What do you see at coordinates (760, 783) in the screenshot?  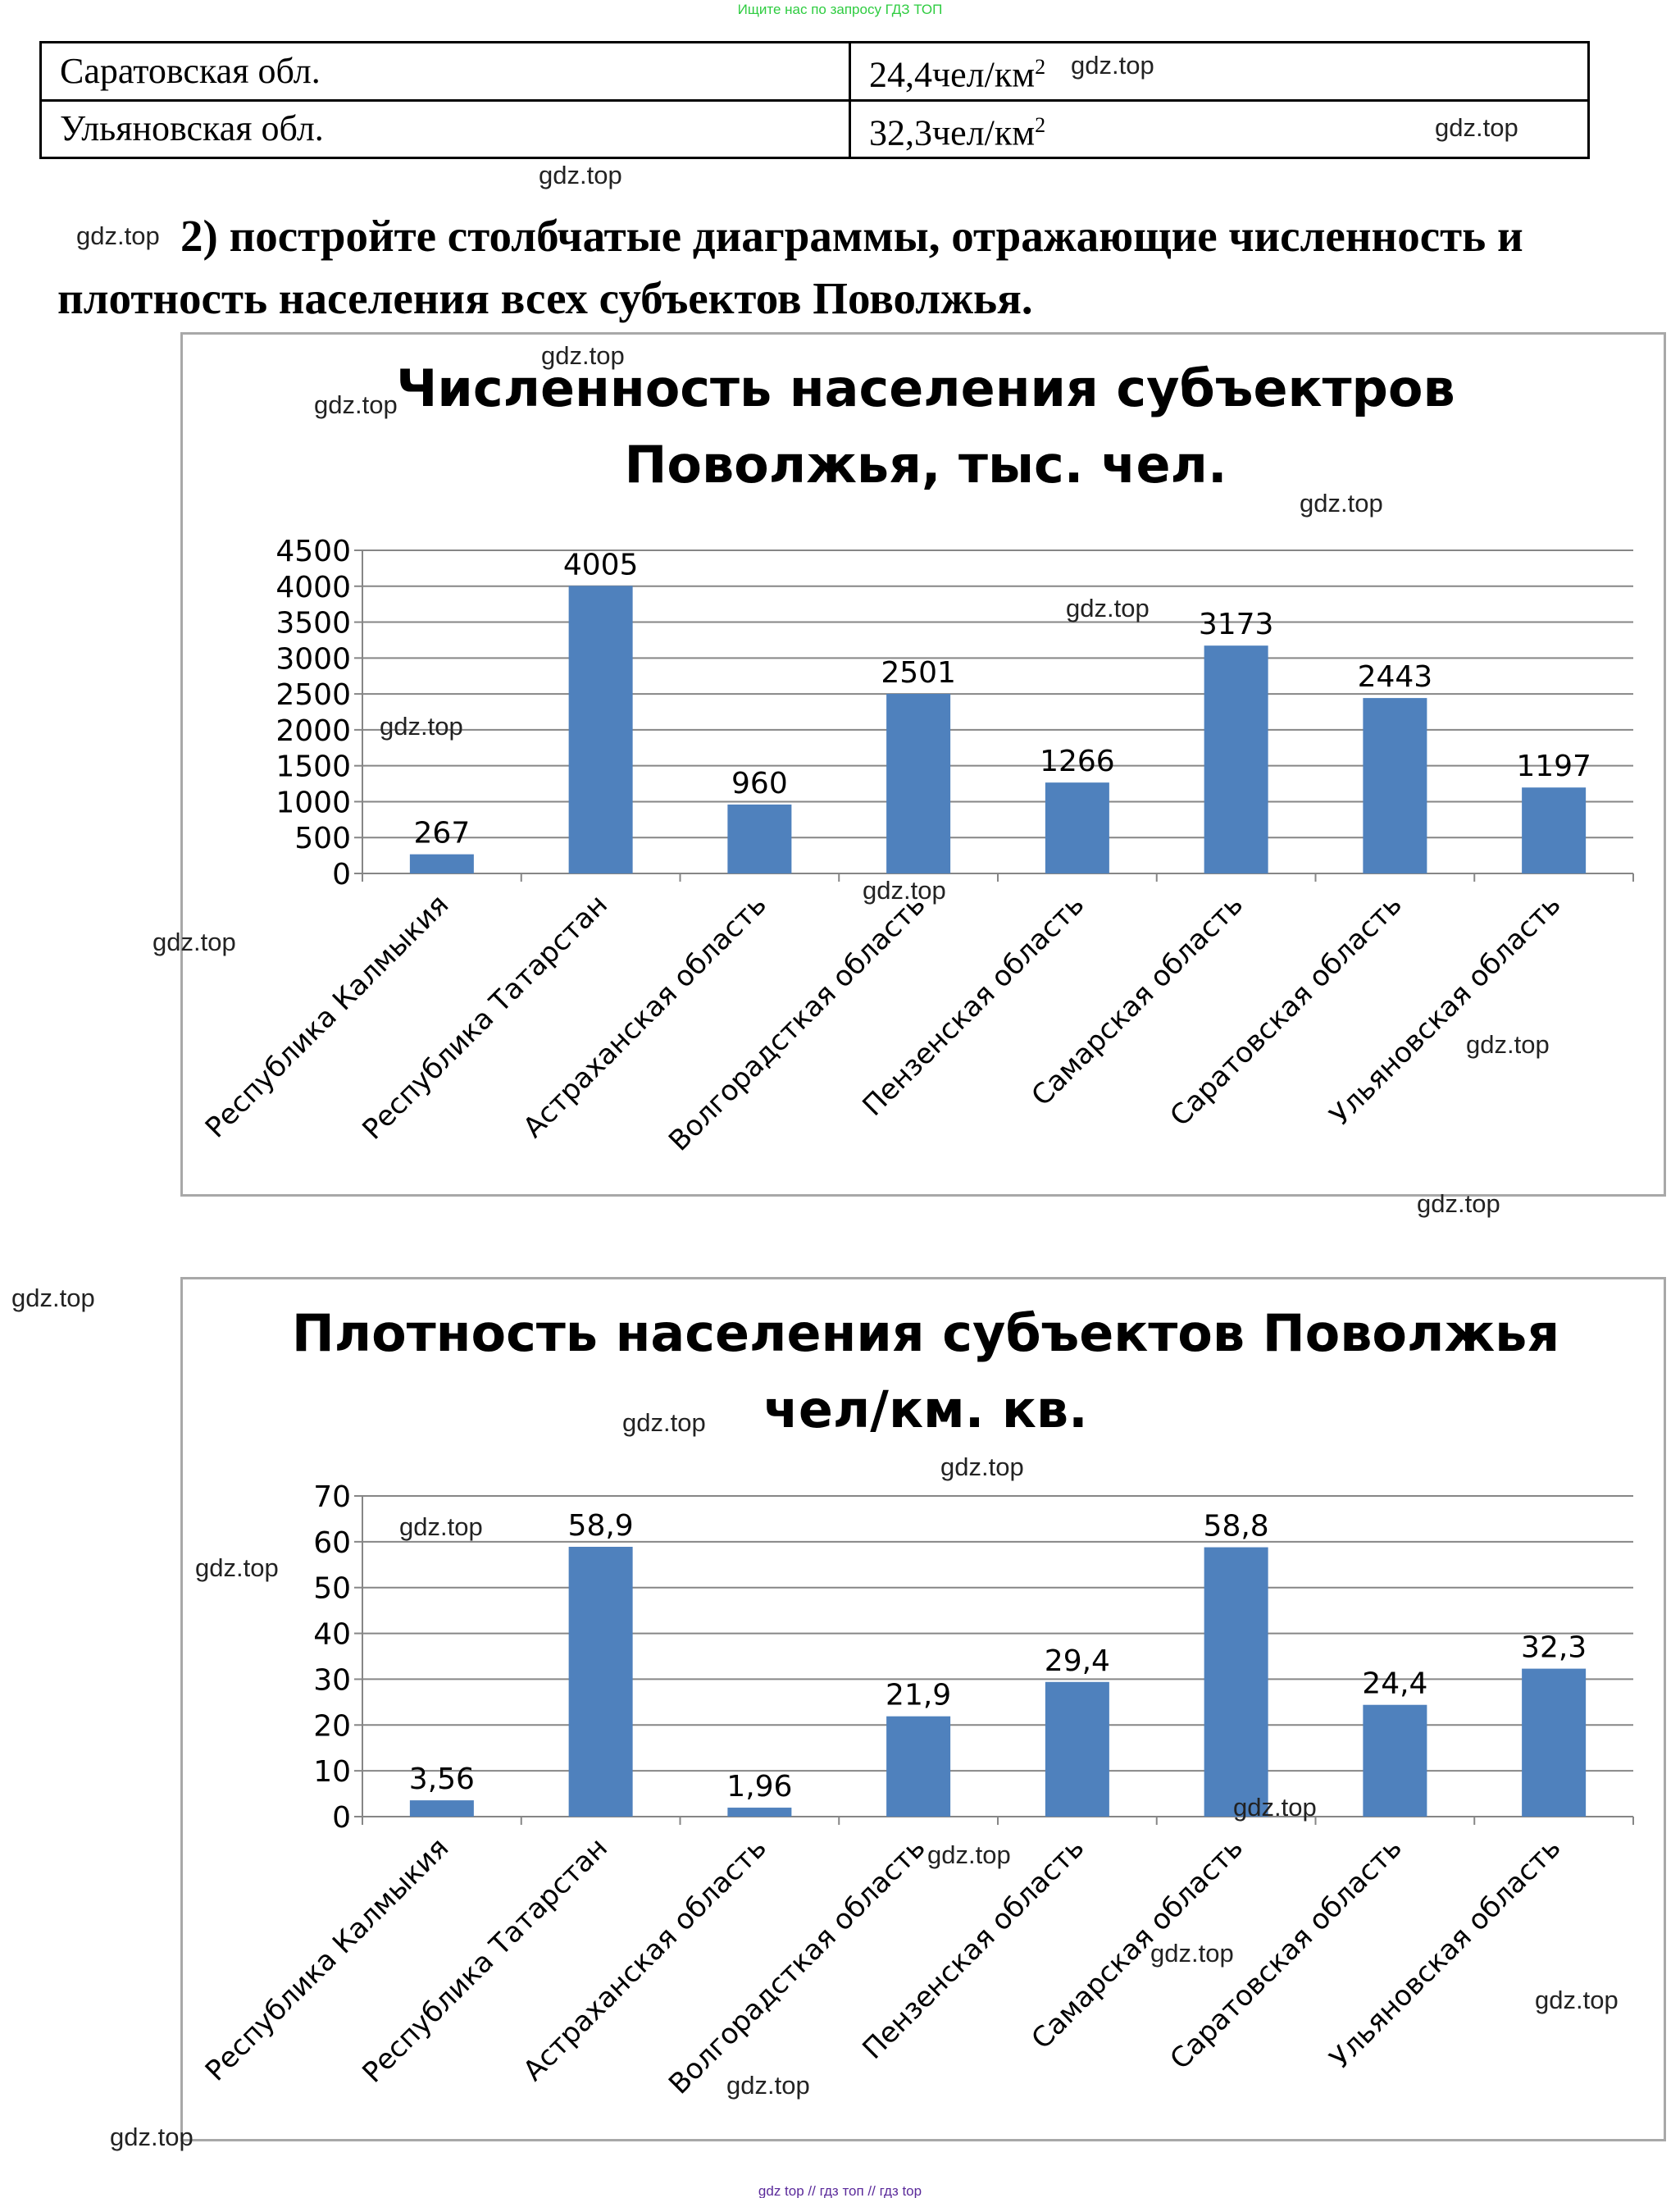 I see `data-label: 960` at bounding box center [760, 783].